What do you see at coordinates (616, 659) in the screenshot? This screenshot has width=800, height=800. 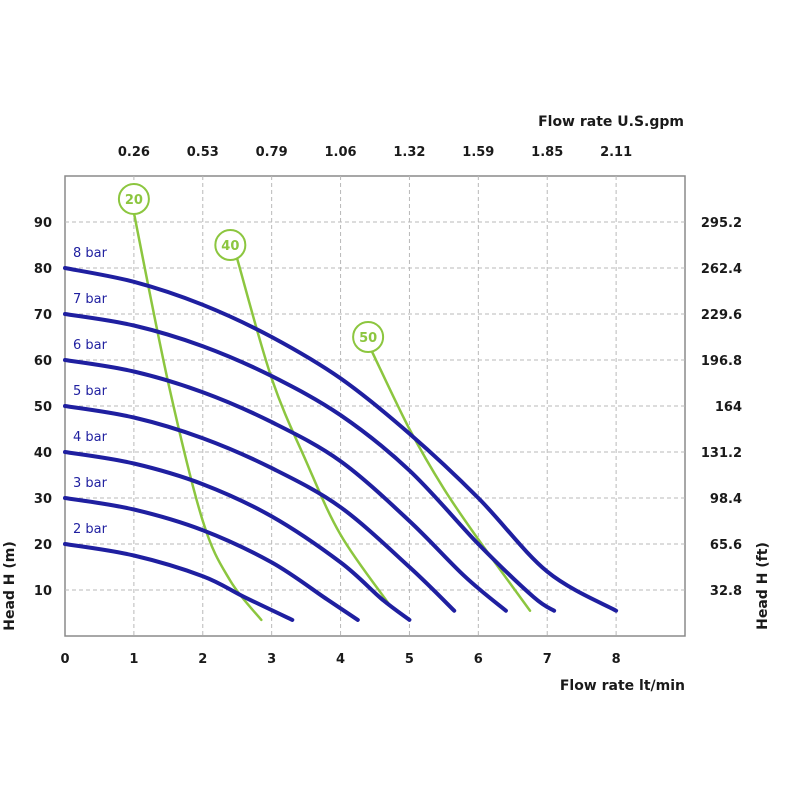 I see `x-tick-bottom: 8` at bounding box center [616, 659].